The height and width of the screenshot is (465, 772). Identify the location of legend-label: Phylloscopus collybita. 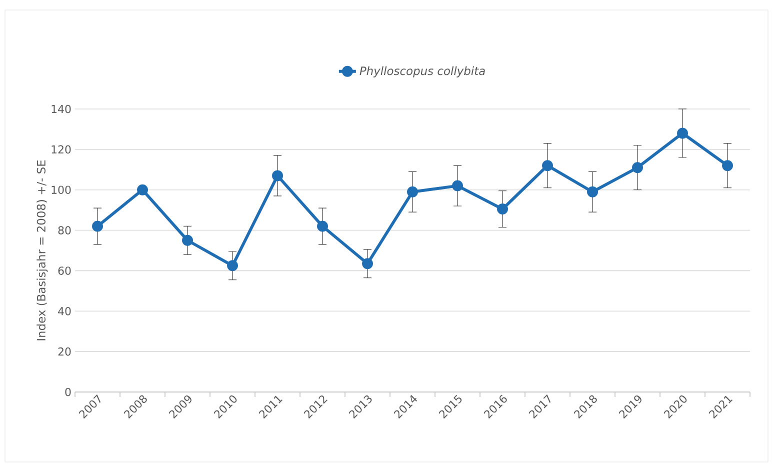
(422, 72).